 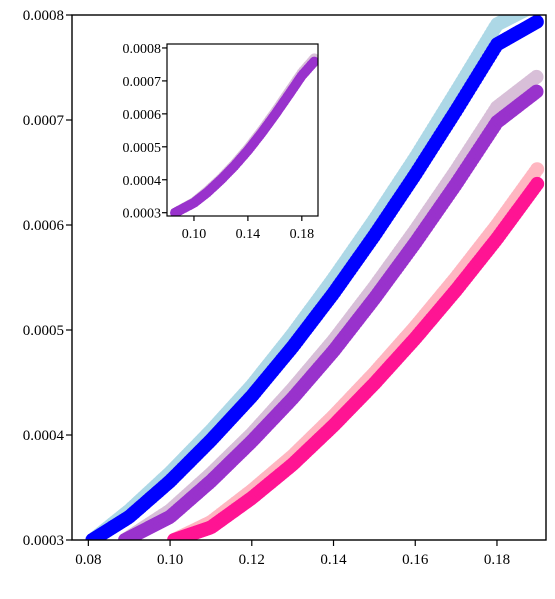 I want to click on inset-x-tick-label: 0.10, so click(x=194, y=234).